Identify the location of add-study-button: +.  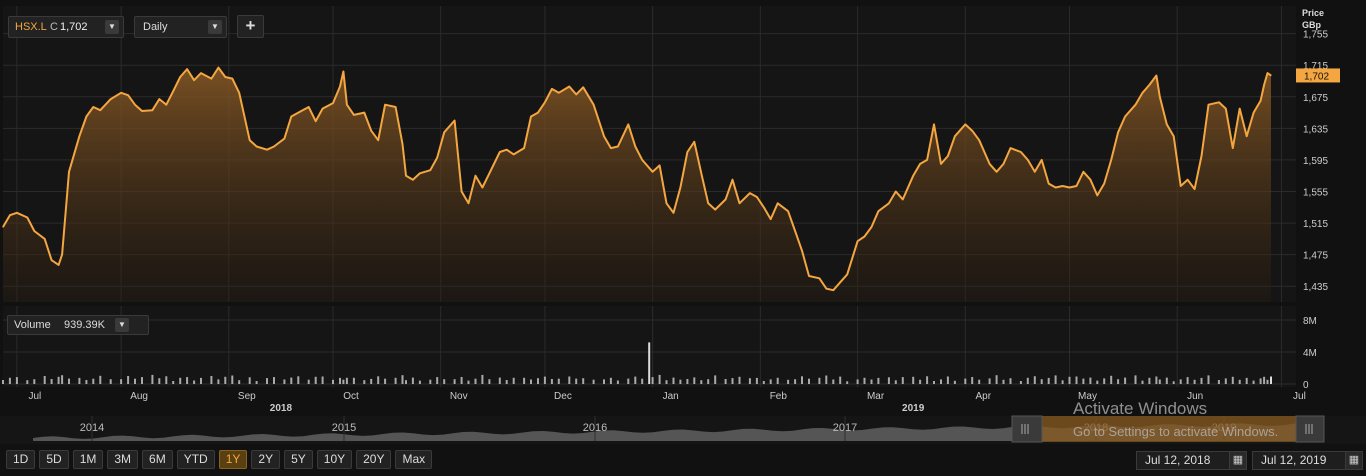
(250, 26).